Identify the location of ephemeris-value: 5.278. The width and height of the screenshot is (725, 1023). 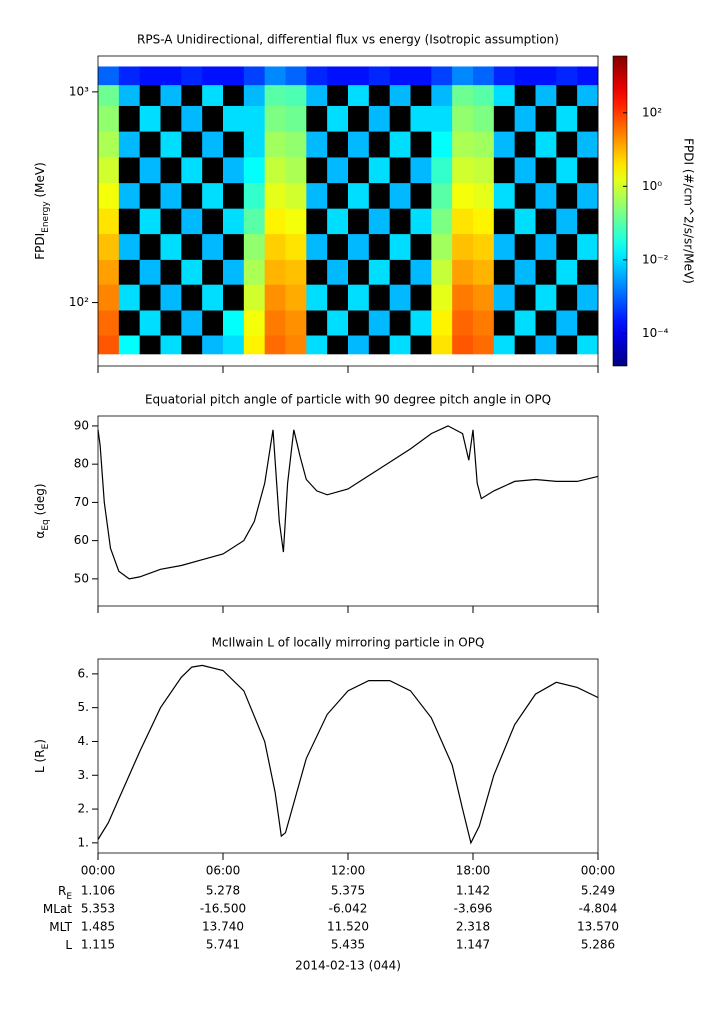
(223, 891).